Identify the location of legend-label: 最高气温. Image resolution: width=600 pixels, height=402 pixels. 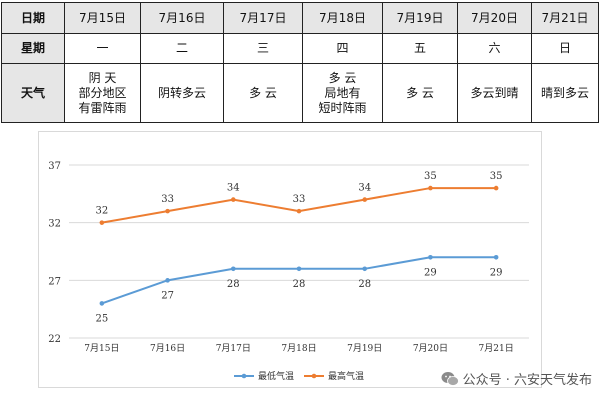
(346, 376).